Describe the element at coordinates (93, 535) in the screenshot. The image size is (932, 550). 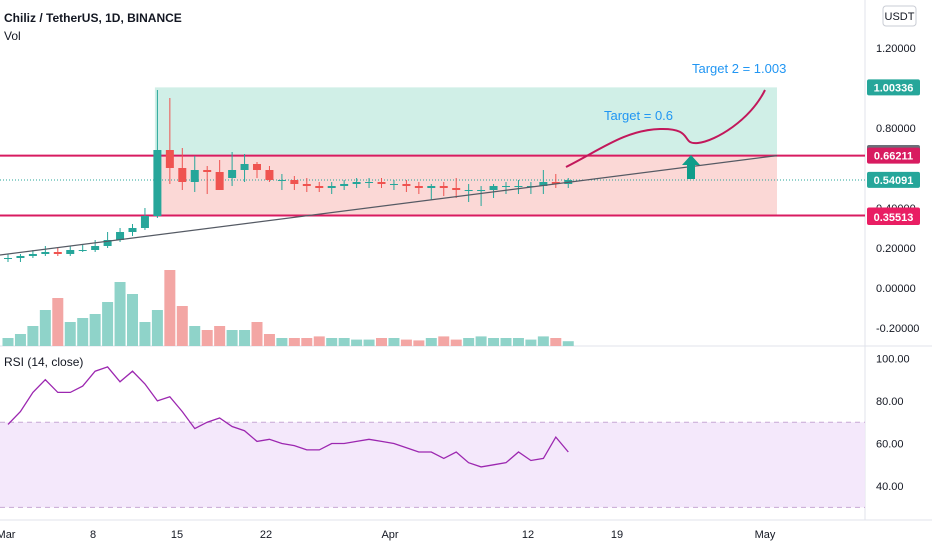
I see `time-tick-label: 8` at that location.